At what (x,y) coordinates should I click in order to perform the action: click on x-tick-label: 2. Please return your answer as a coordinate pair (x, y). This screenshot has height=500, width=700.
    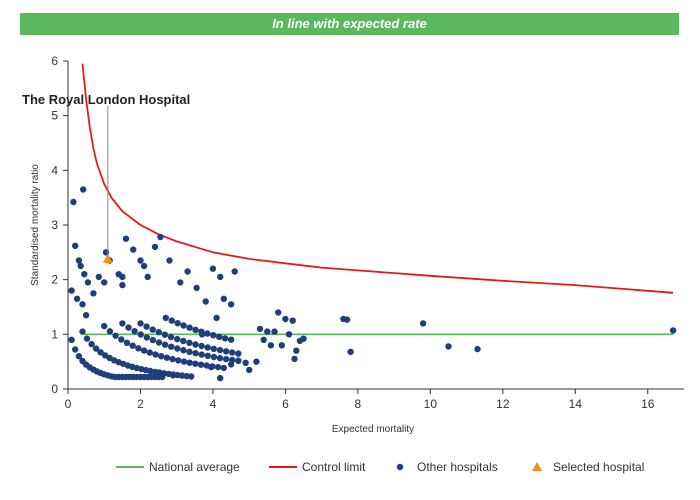
    Looking at the image, I should click on (140, 404).